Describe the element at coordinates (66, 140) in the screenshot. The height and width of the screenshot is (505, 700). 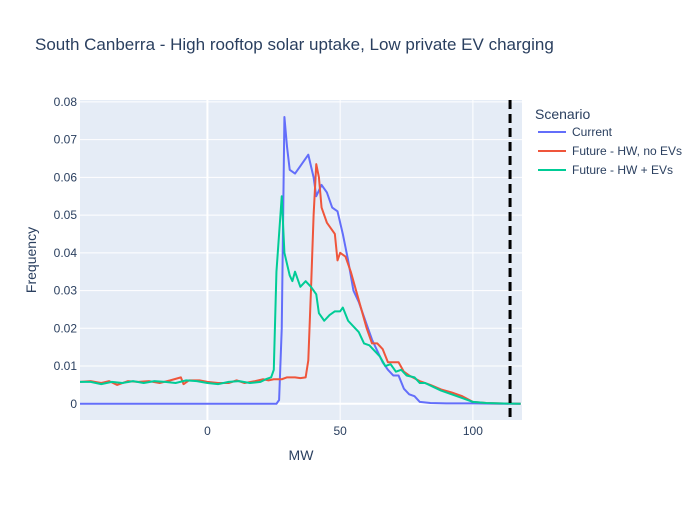
I see `y-tick-label: 0.07` at that location.